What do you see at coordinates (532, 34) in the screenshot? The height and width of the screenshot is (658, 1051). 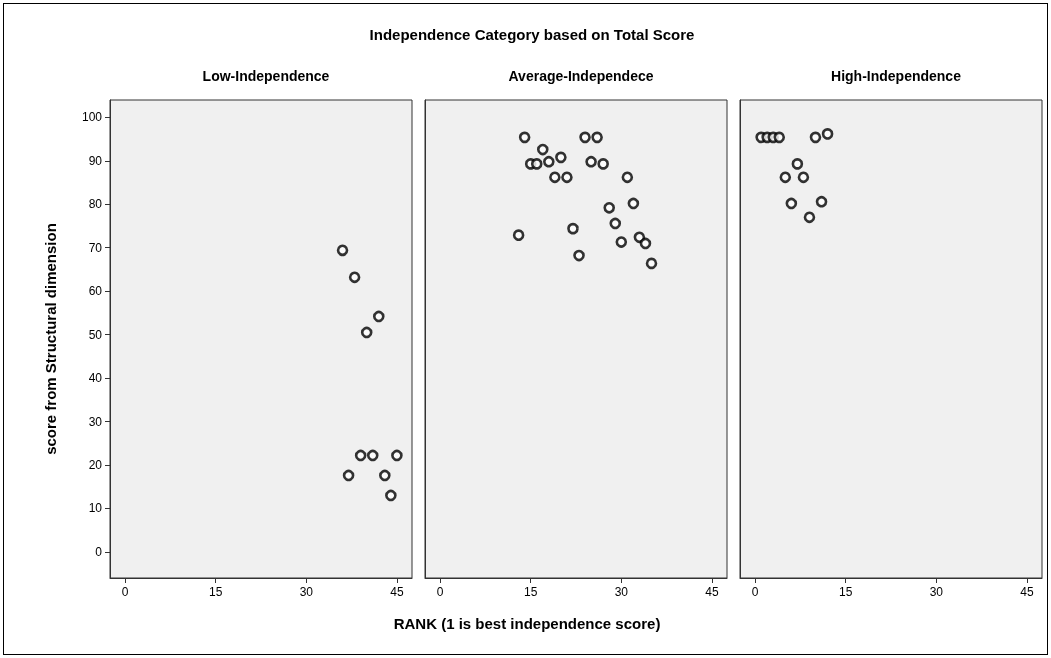 I see `chart-title: Independence Category based on Total Score` at bounding box center [532, 34].